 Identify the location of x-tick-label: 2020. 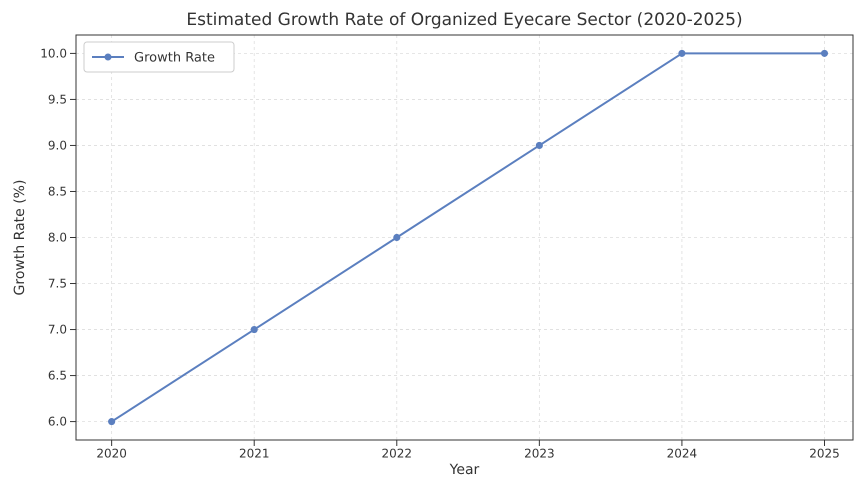
(111, 453).